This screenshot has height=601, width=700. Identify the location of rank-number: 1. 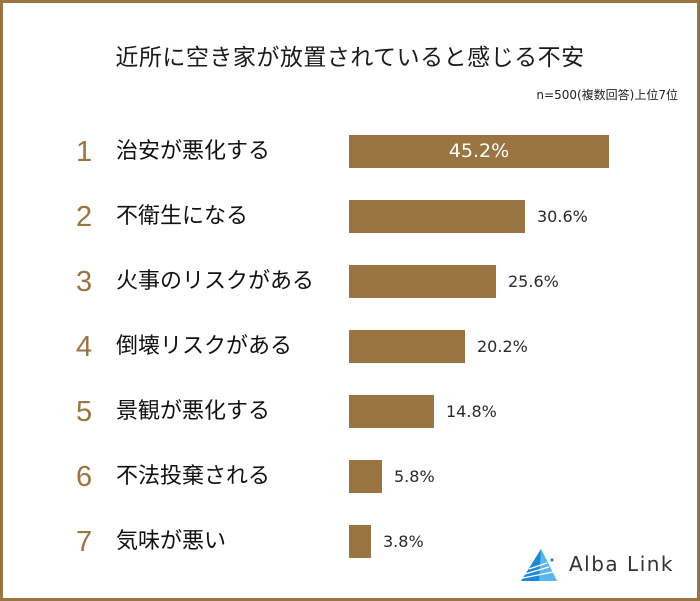
(84, 152).